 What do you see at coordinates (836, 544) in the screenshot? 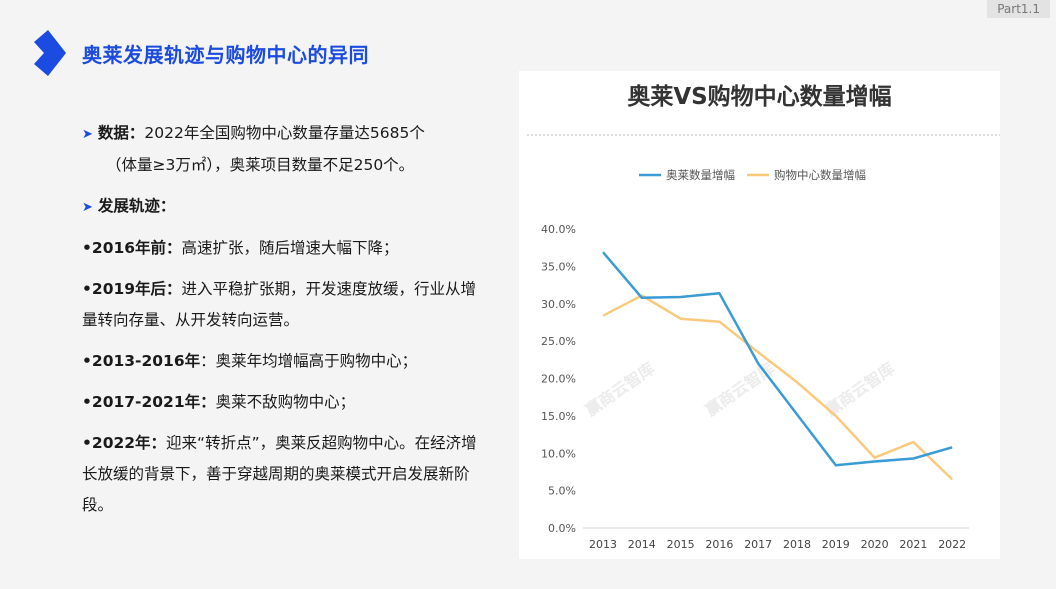
I see `x-tick-label: 2019` at bounding box center [836, 544].